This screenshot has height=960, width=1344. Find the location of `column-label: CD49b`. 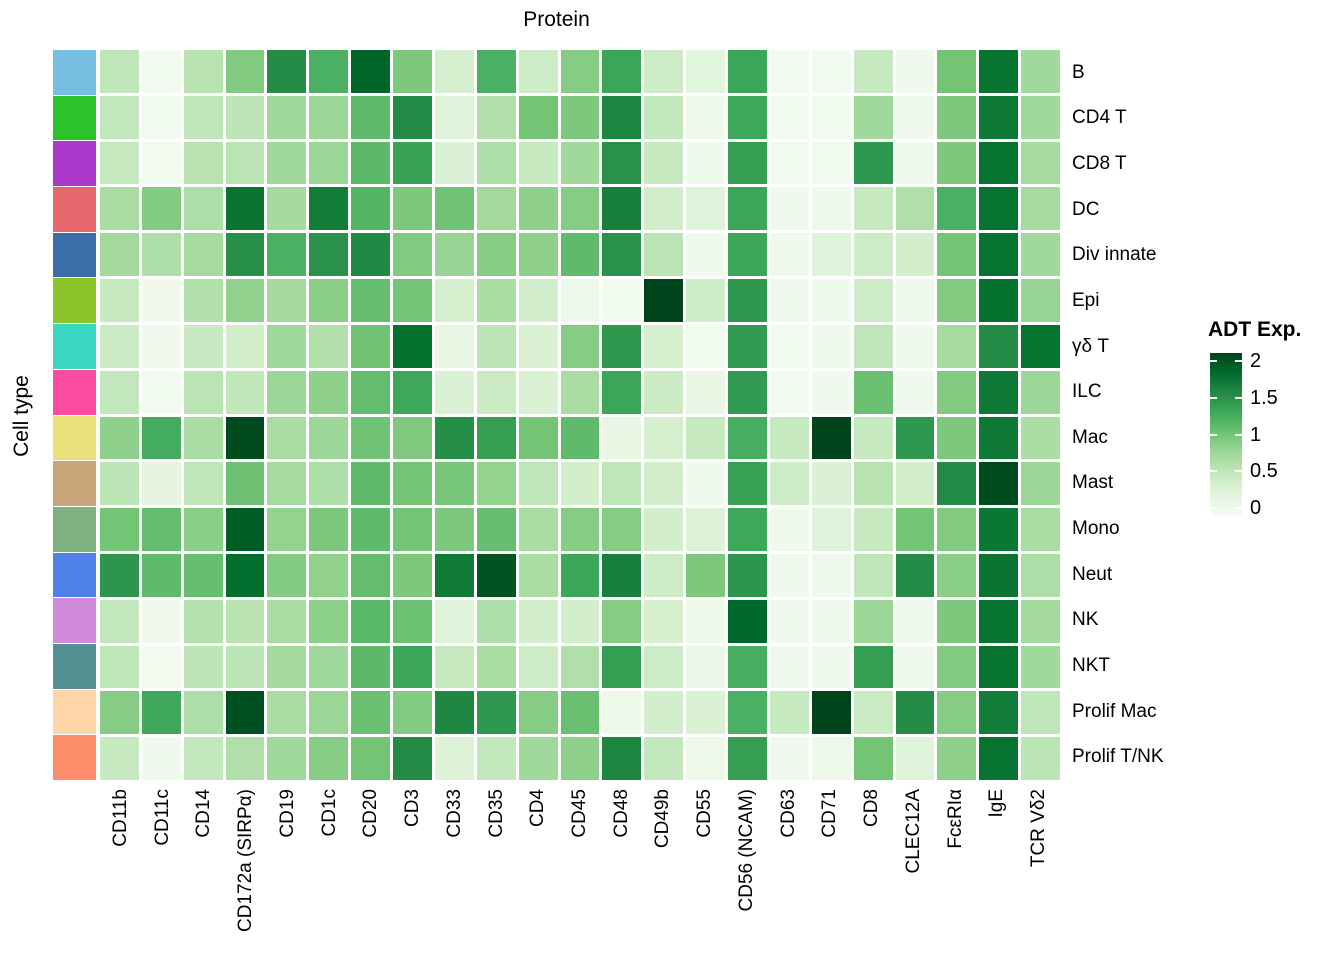

column-label: CD49b is located at coordinates (663, 819).